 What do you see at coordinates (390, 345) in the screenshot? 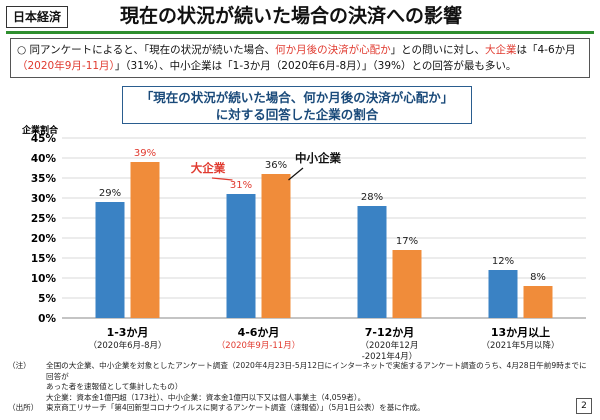
I see `x-tick-sublabel: （2020年12月` at bounding box center [390, 345].